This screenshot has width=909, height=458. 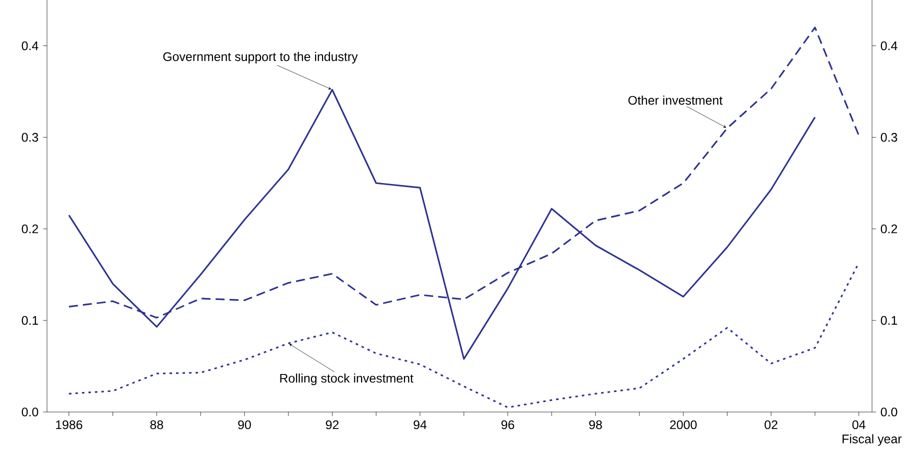 I want to click on y-tick-label: 0.1, so click(x=30, y=320).